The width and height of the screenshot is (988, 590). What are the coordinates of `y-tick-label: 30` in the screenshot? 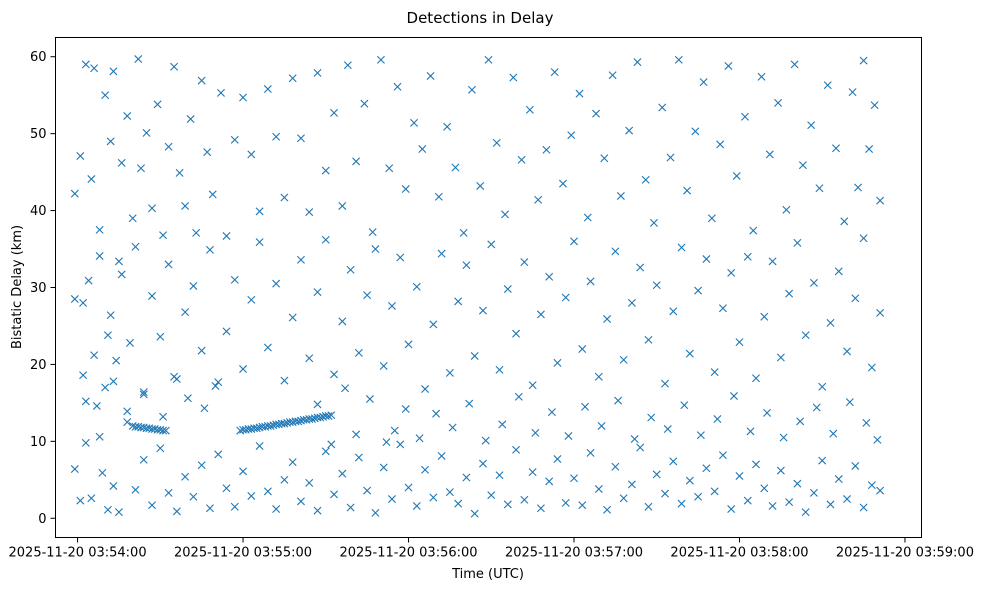 It's located at (38, 288).